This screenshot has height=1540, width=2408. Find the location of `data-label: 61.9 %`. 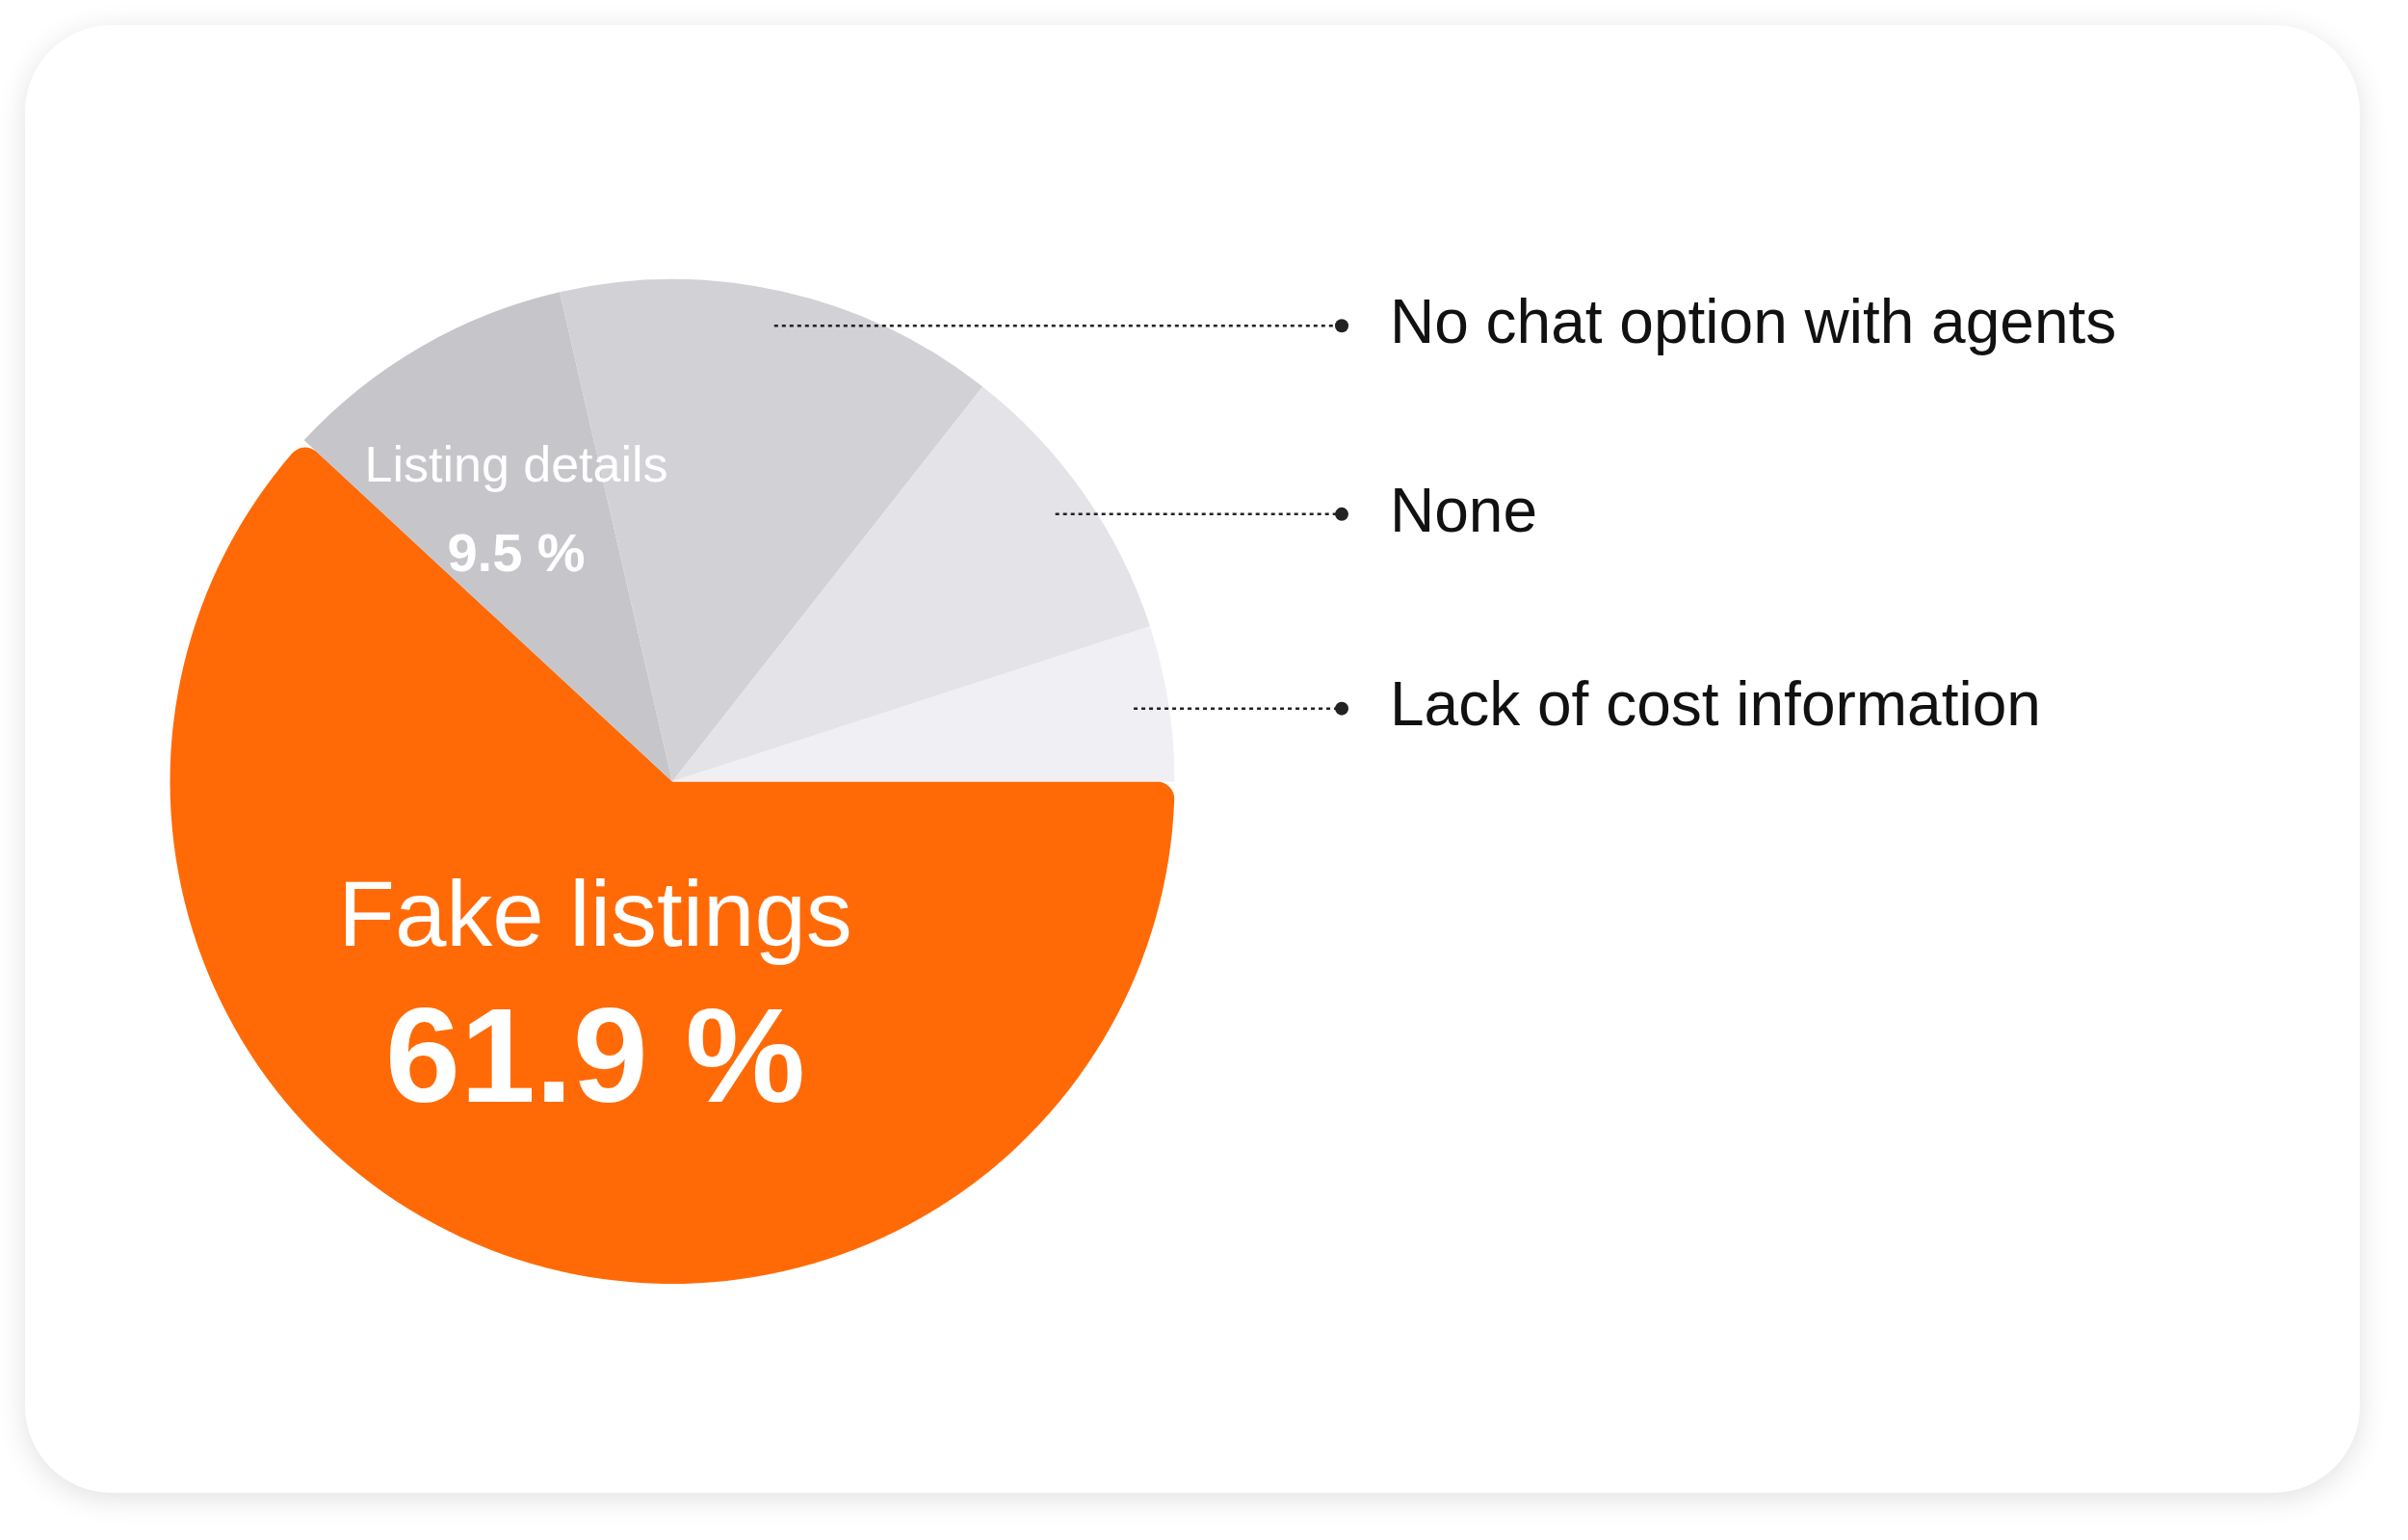

data-label: 61.9 % is located at coordinates (595, 1055).